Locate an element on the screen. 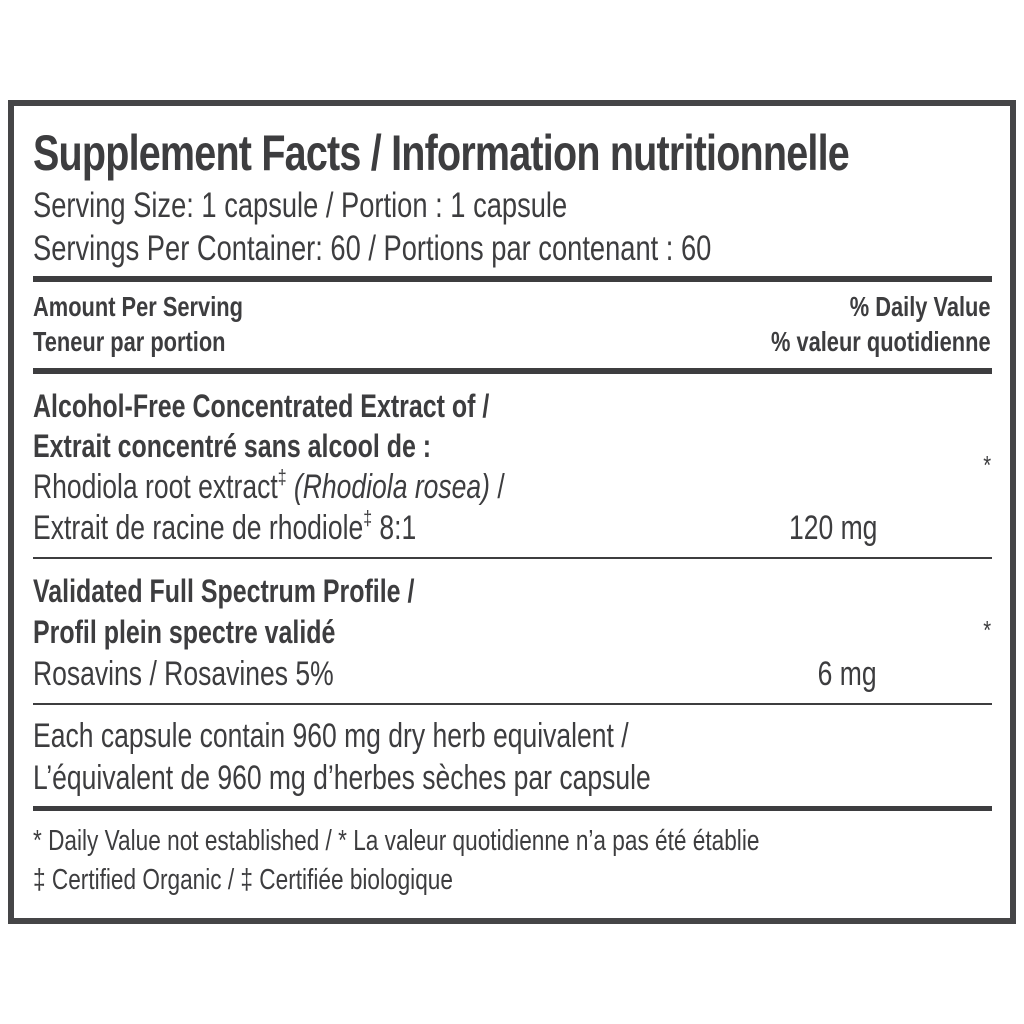  text: Extrait de racine de rhodiole is located at coordinates (198, 528).